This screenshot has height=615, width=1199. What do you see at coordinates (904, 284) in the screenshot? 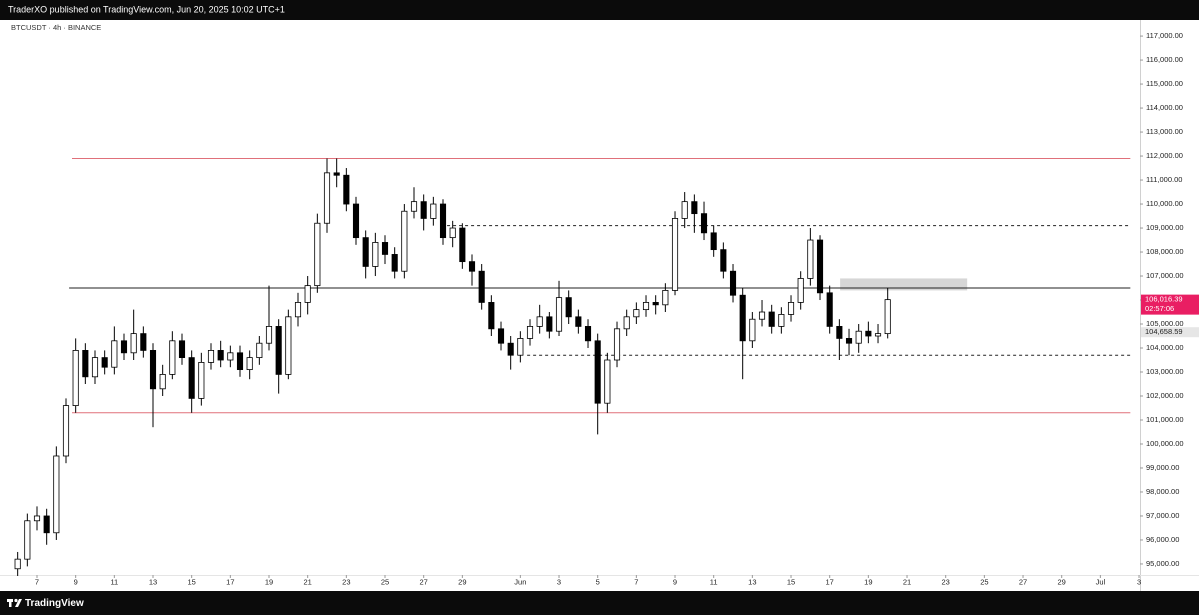
I see `zone` at bounding box center [904, 284].